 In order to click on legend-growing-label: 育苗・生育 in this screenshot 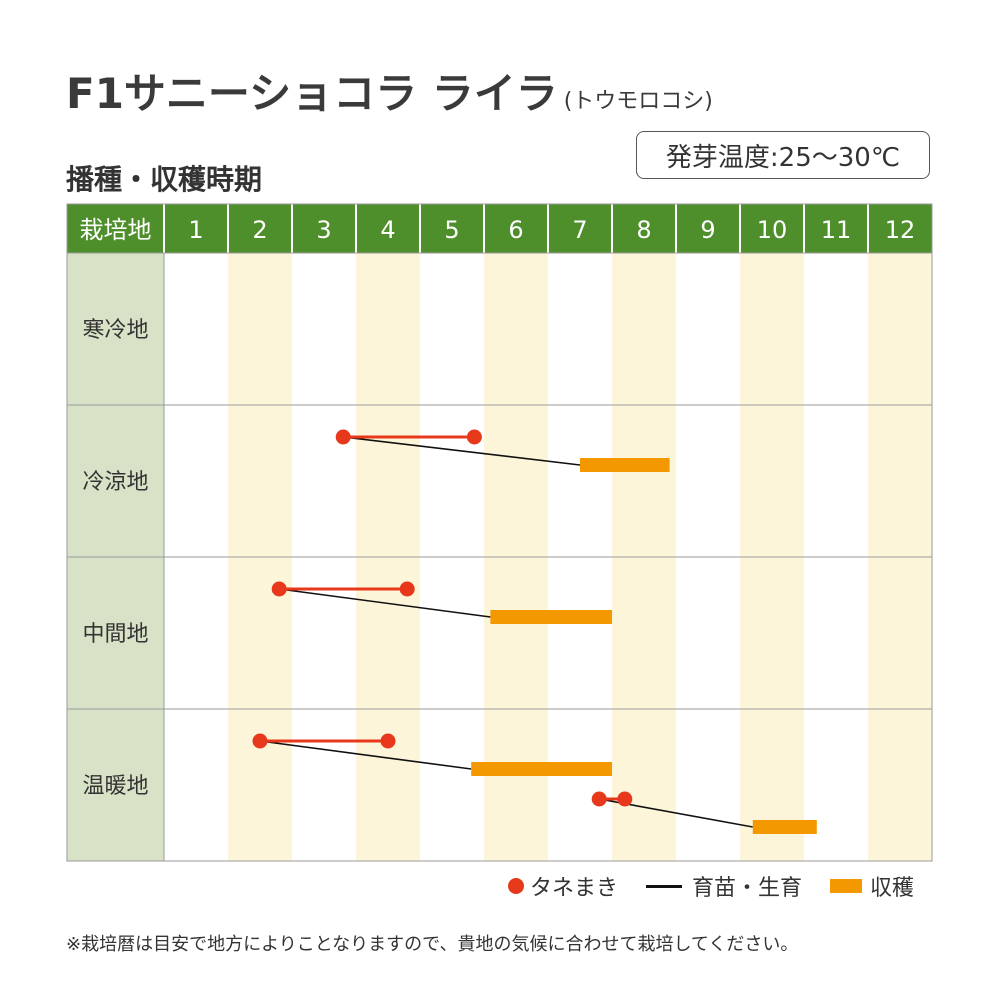, I will do `click(747, 888)`.